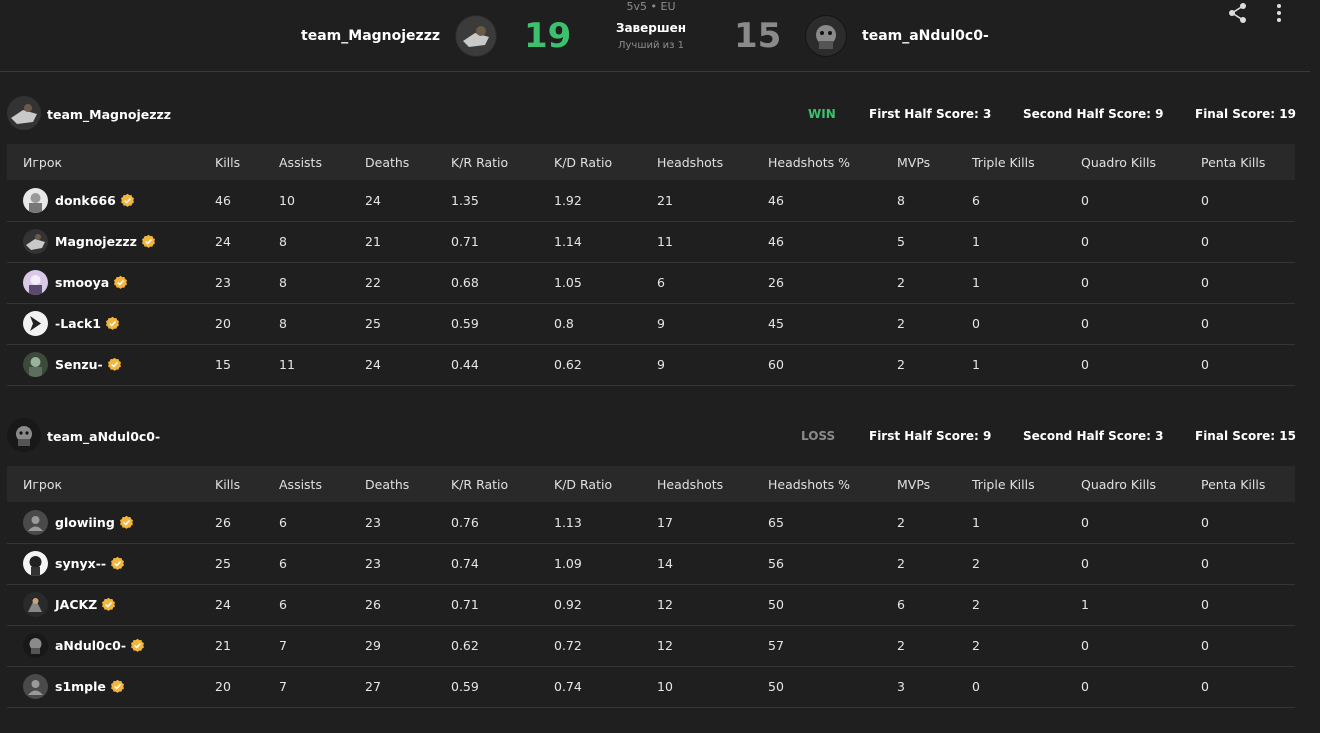 The image size is (1320, 733). What do you see at coordinates (81, 563) in the screenshot?
I see `player-name: synyx--` at bounding box center [81, 563].